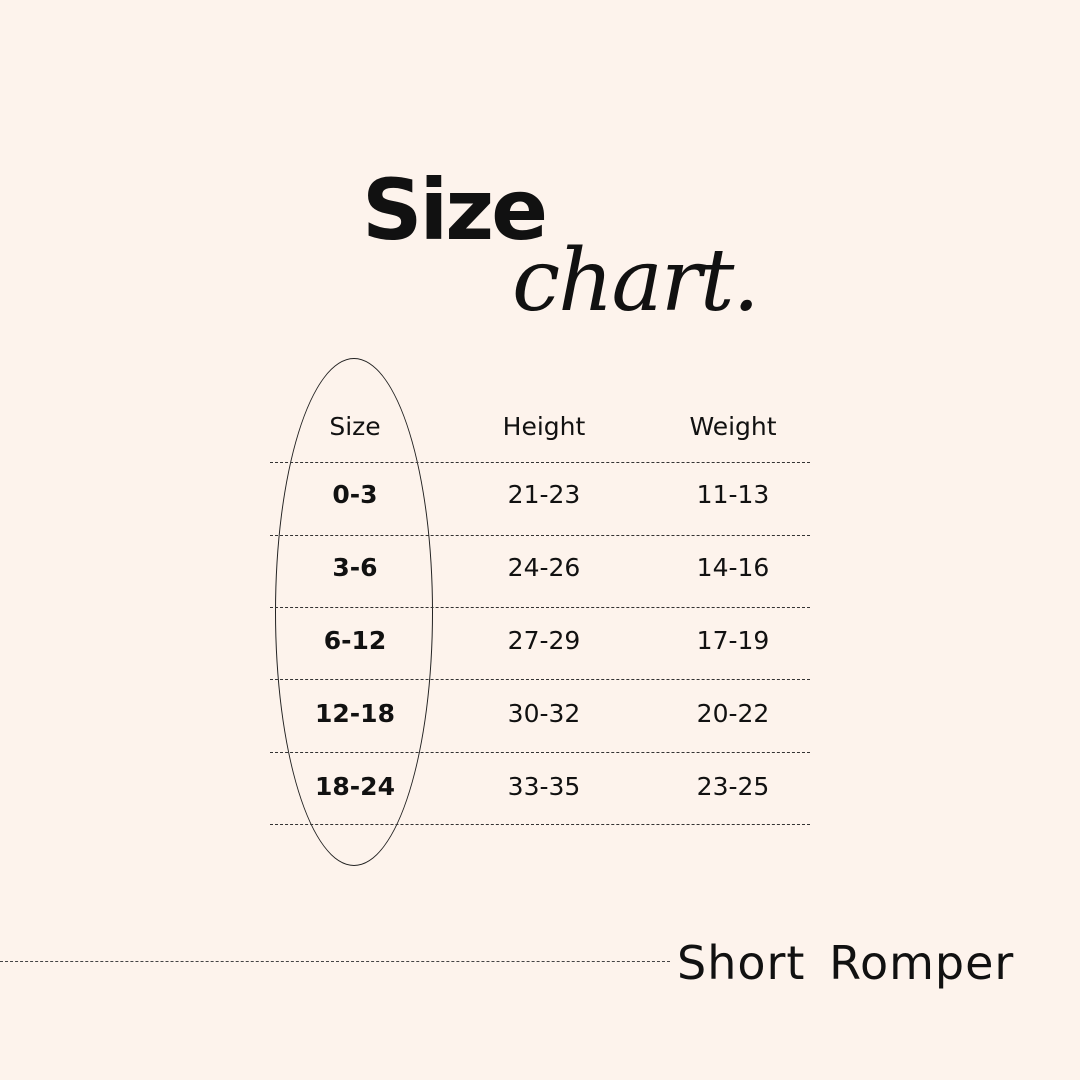 The image size is (1080, 1080). What do you see at coordinates (846, 963) in the screenshot?
I see `product-name: Short Romper` at bounding box center [846, 963].